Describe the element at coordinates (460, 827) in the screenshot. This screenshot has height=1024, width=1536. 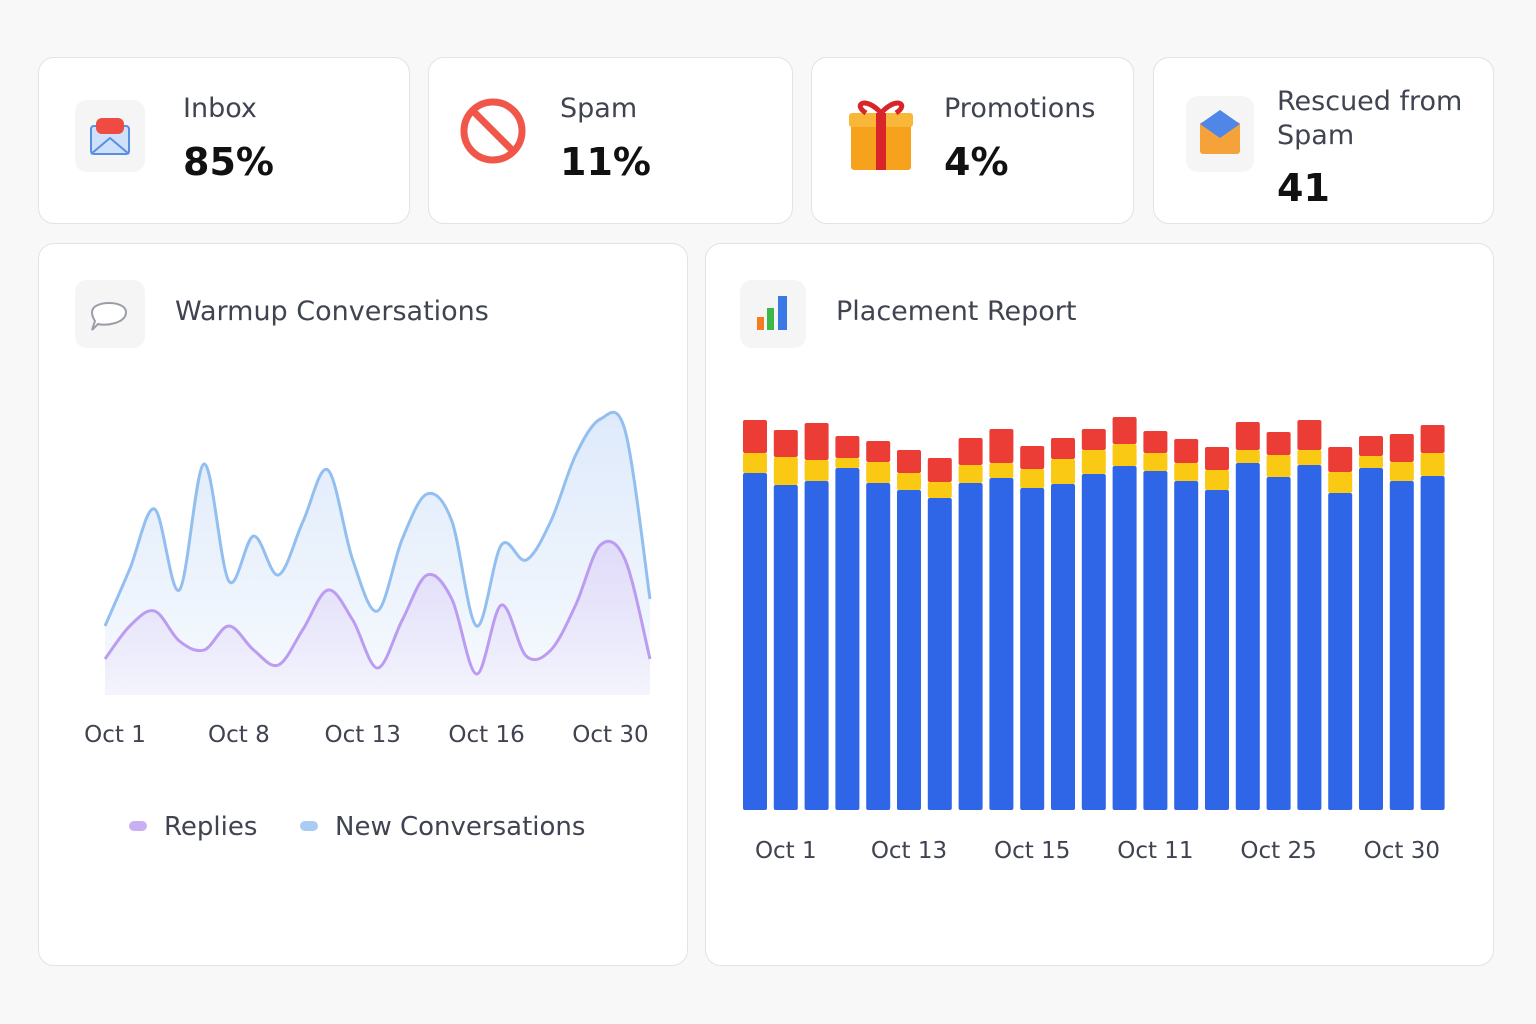
I see `legend-label: New Conversations` at that location.